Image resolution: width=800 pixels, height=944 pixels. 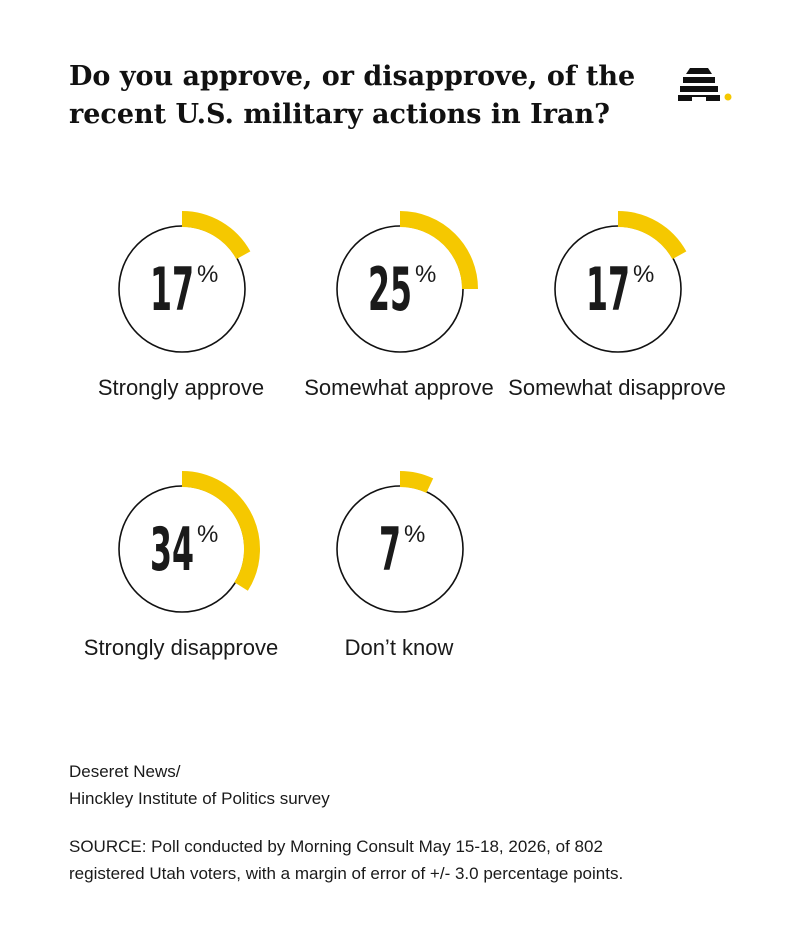 What do you see at coordinates (699, 71) in the screenshot?
I see `beehive-top` at bounding box center [699, 71].